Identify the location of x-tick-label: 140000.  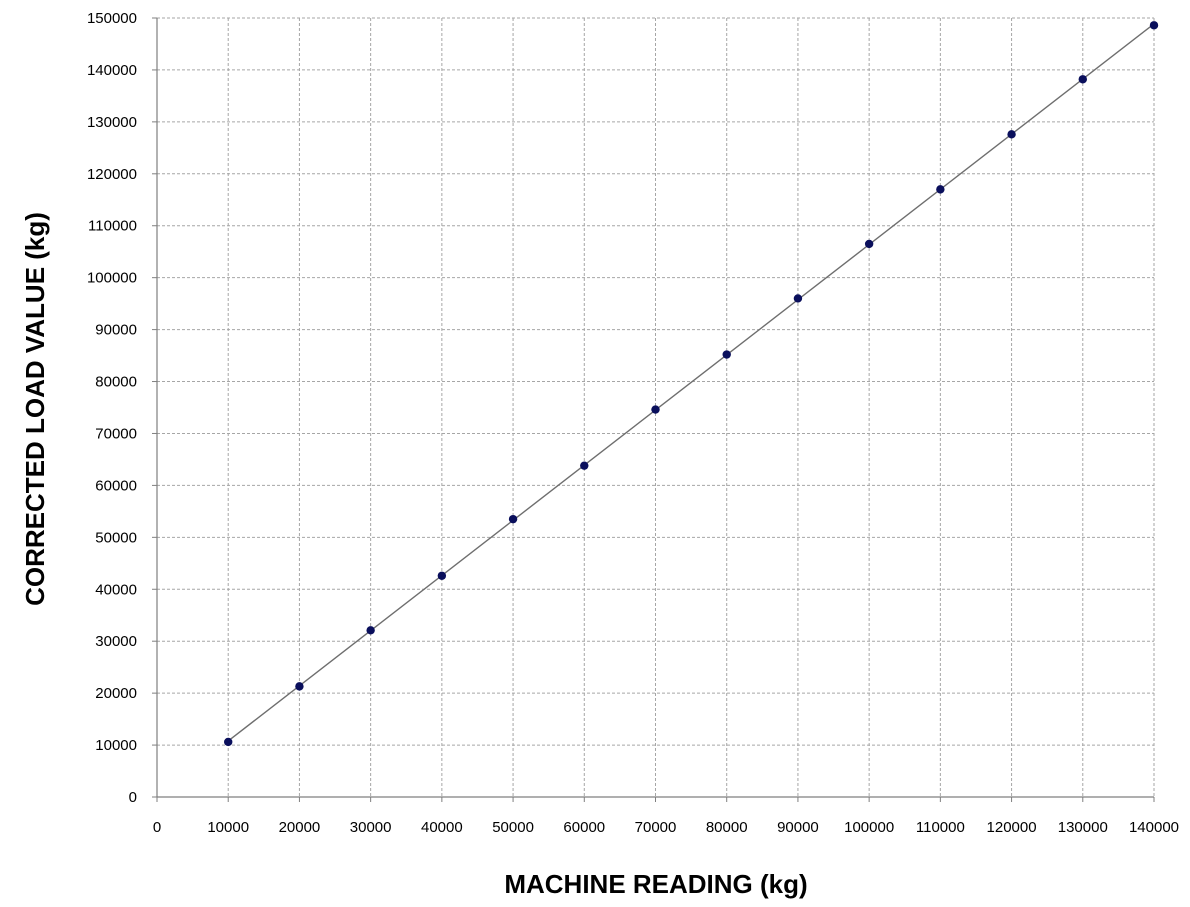
(1154, 827).